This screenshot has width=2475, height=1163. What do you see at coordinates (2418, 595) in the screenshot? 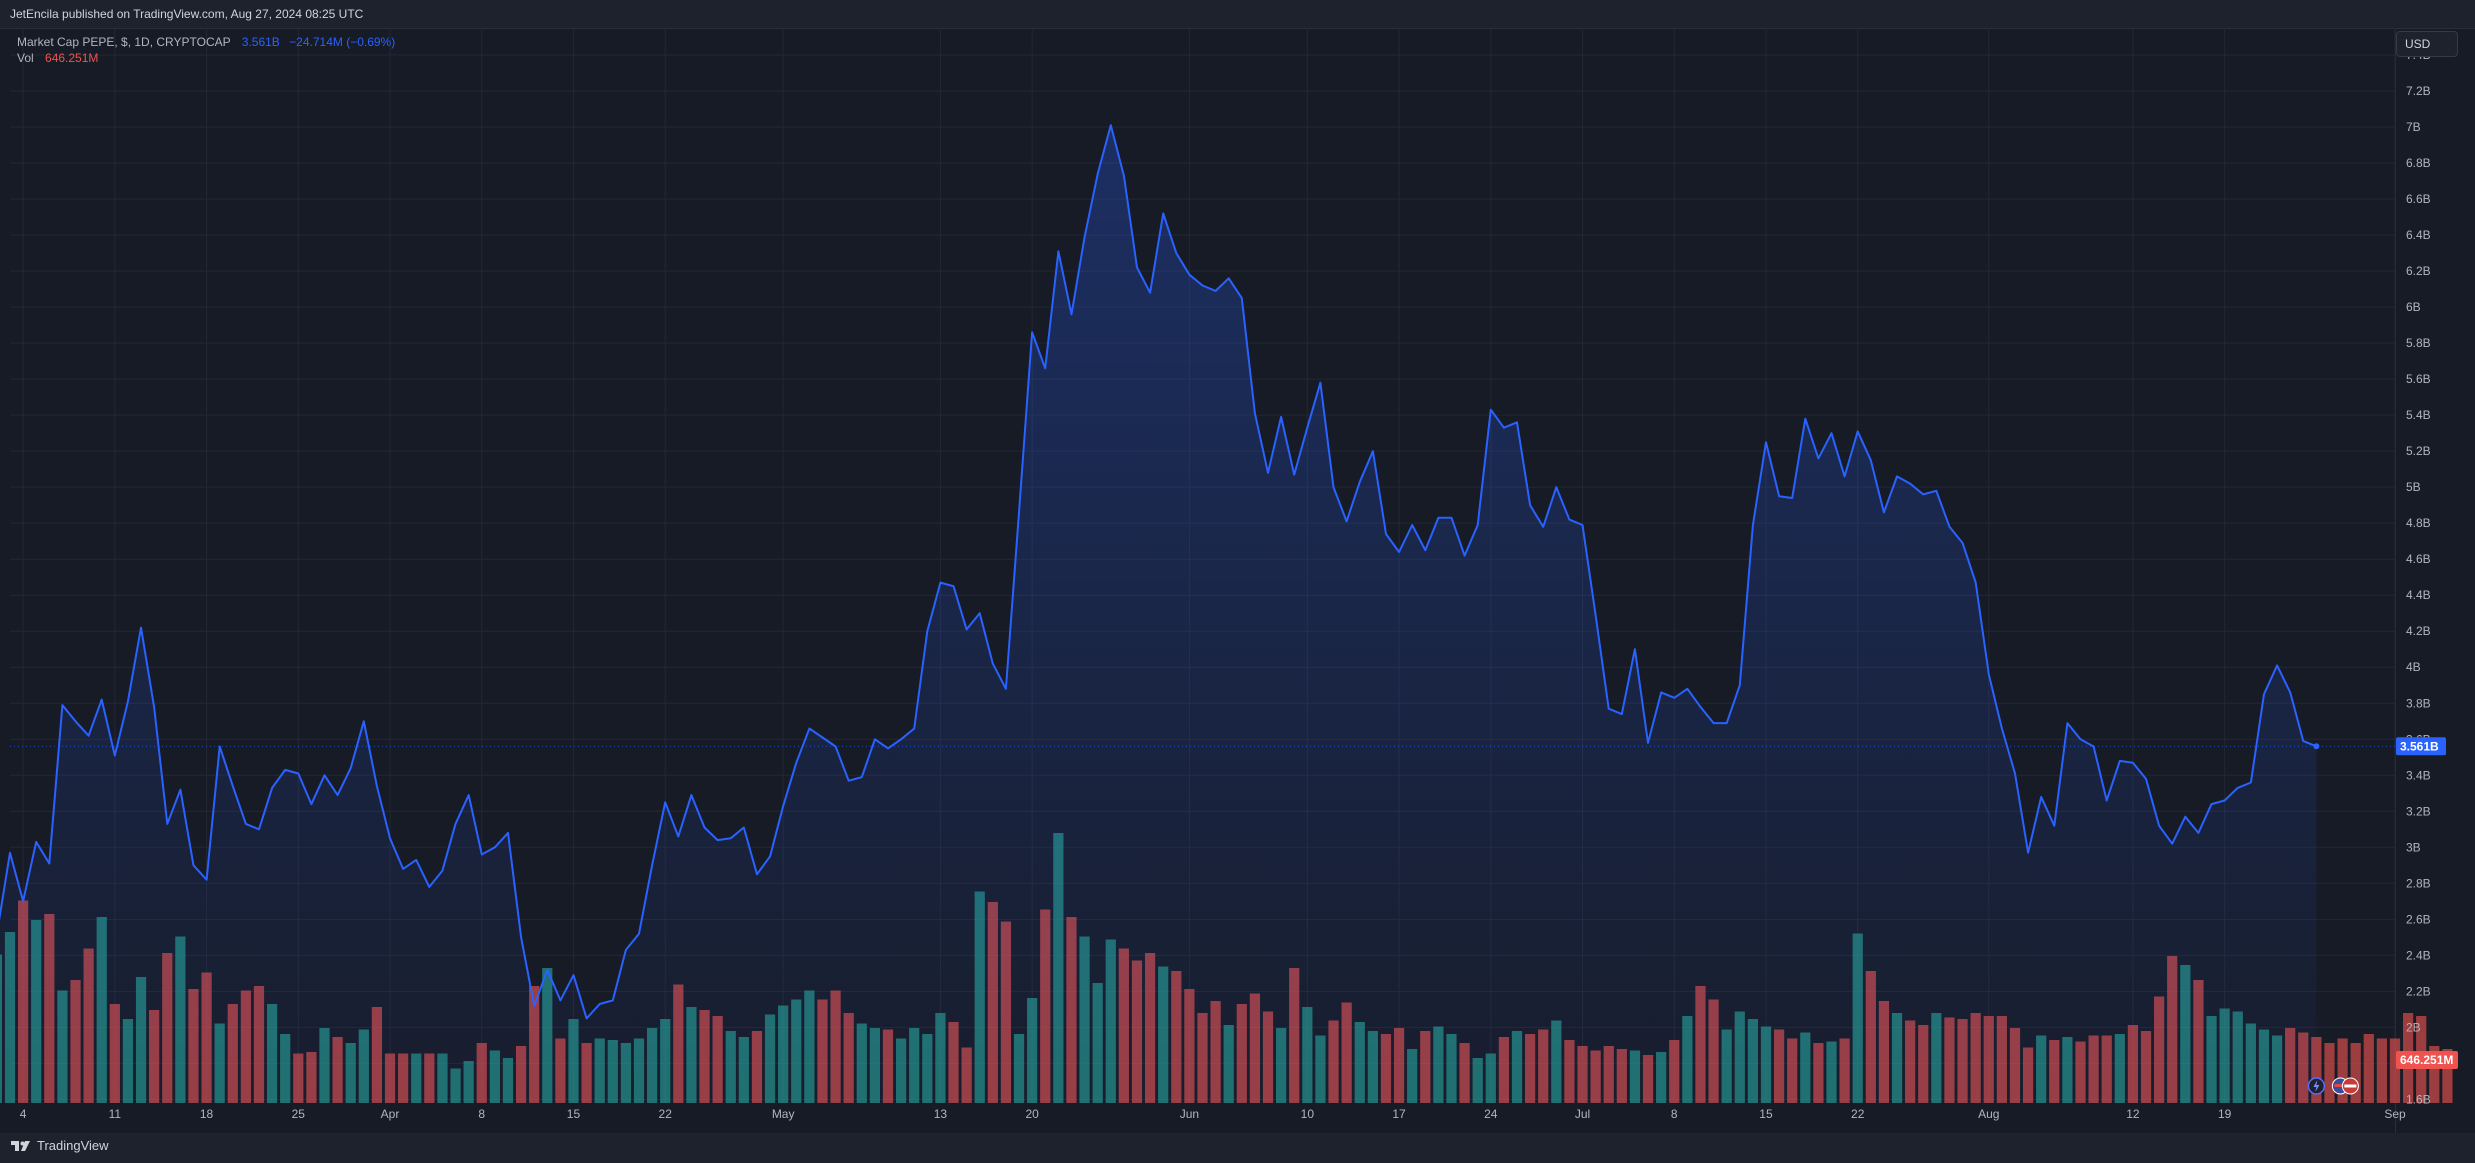
I see `y-tick-label: 4.4B` at bounding box center [2418, 595].